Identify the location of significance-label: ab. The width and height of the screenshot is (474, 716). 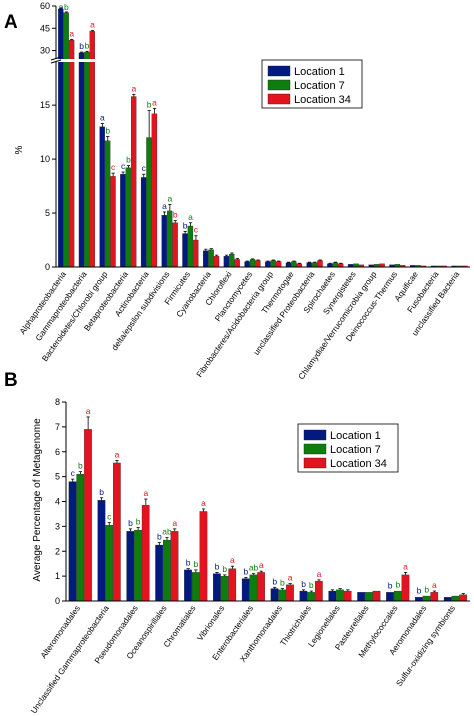
(167, 532).